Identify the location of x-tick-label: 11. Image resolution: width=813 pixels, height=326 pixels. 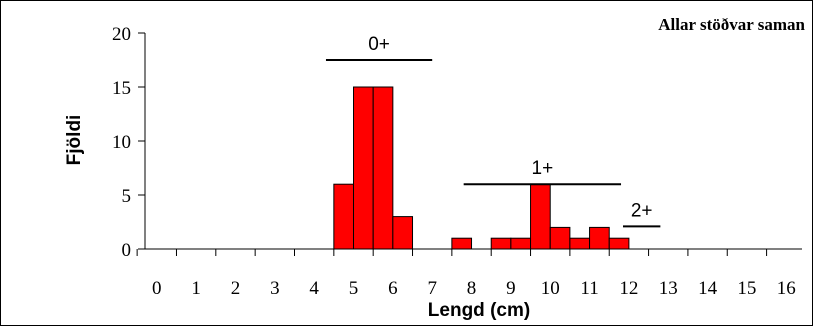
(589, 288).